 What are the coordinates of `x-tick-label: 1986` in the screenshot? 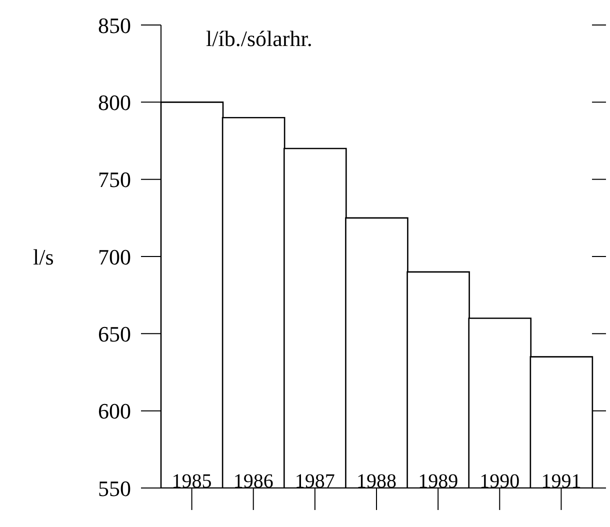 It's located at (253, 481).